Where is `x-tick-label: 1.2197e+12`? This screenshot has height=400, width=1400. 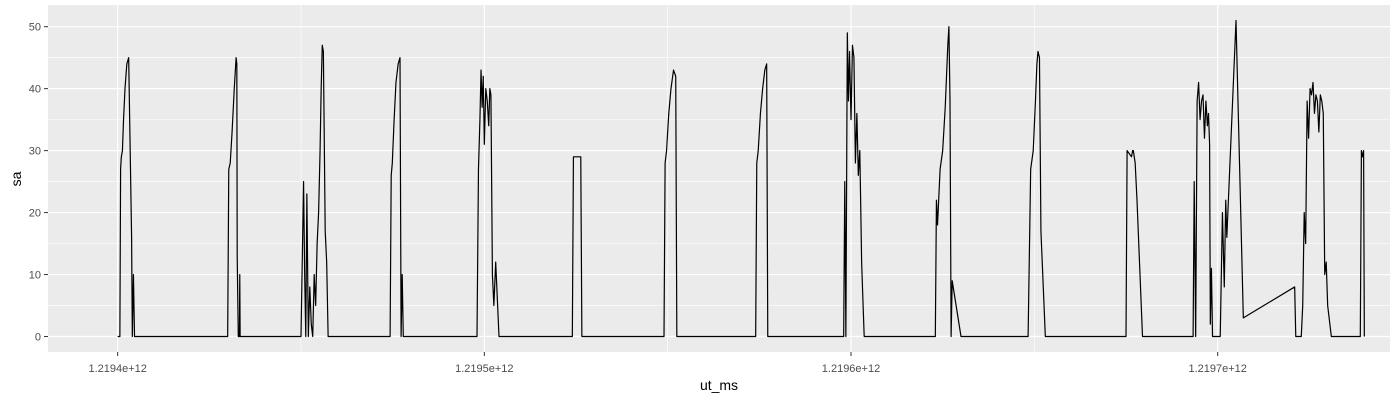
x-tick-label: 1.2197e+12 is located at coordinates (1217, 369).